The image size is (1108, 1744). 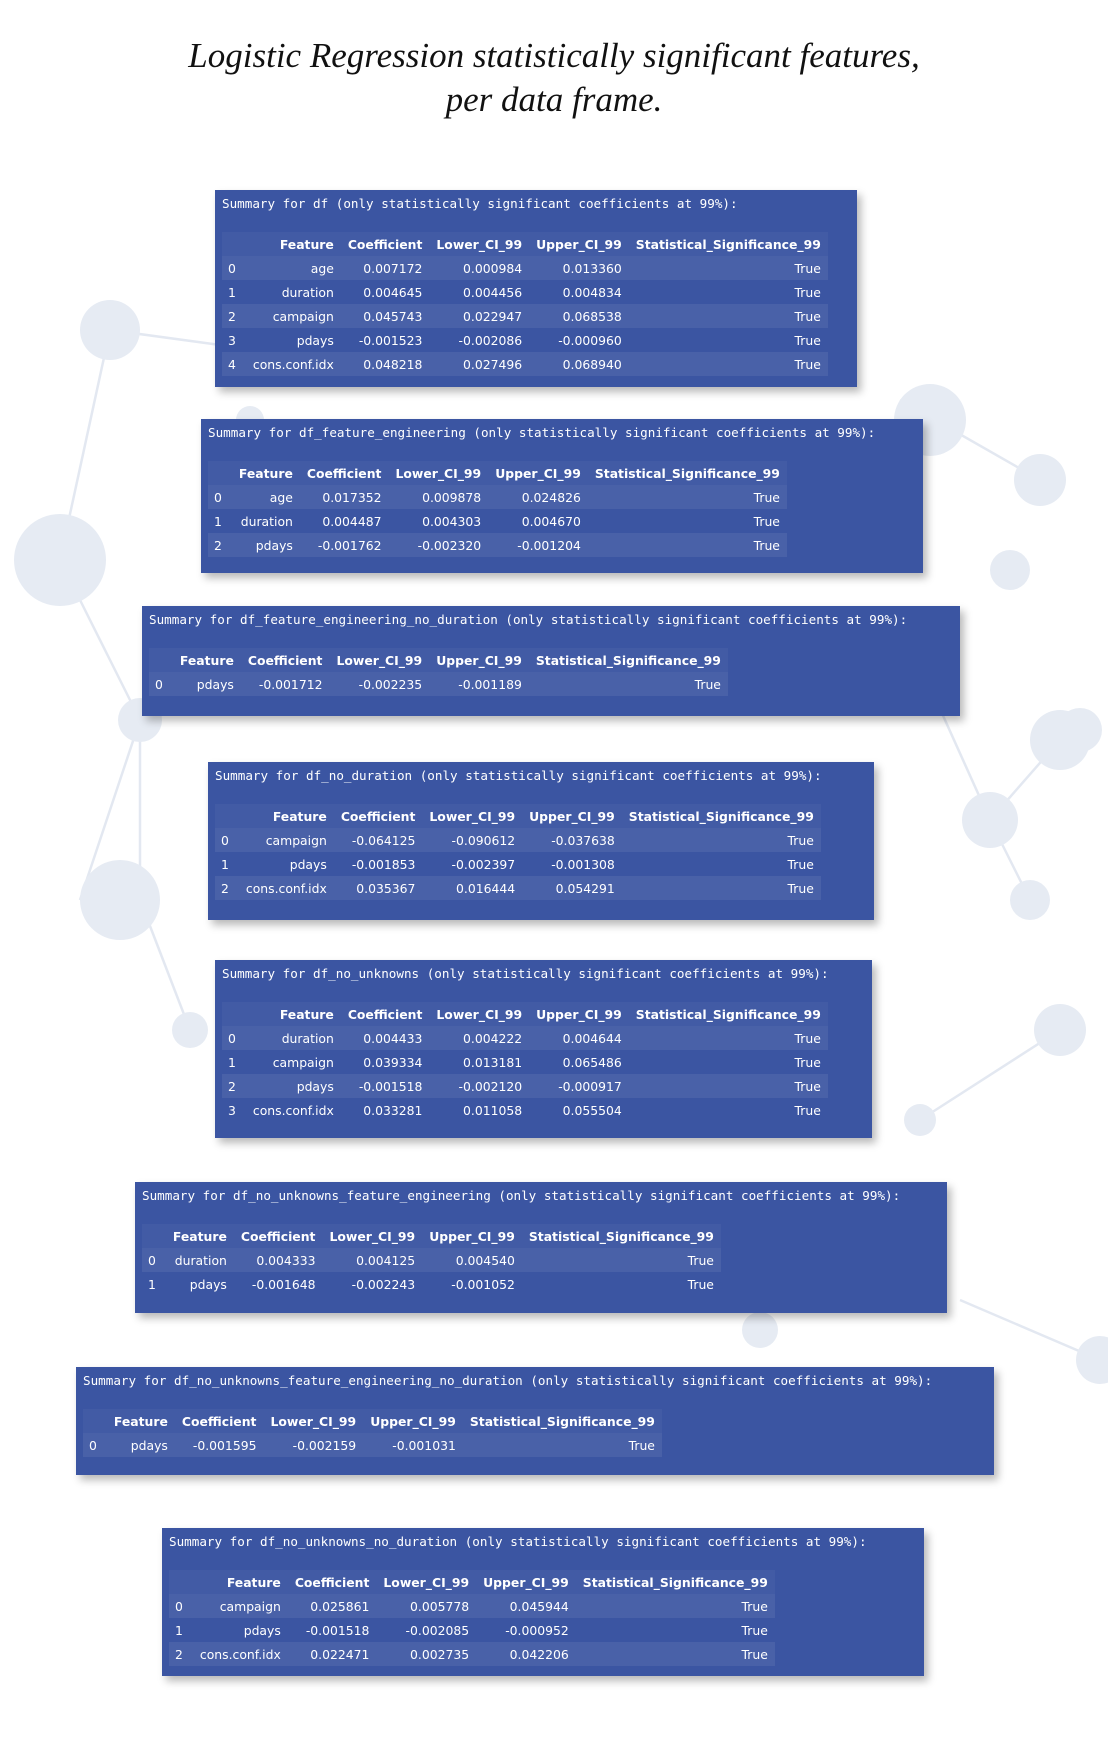 What do you see at coordinates (286, 888) in the screenshot?
I see `cell-feature: cons.conf.idx` at bounding box center [286, 888].